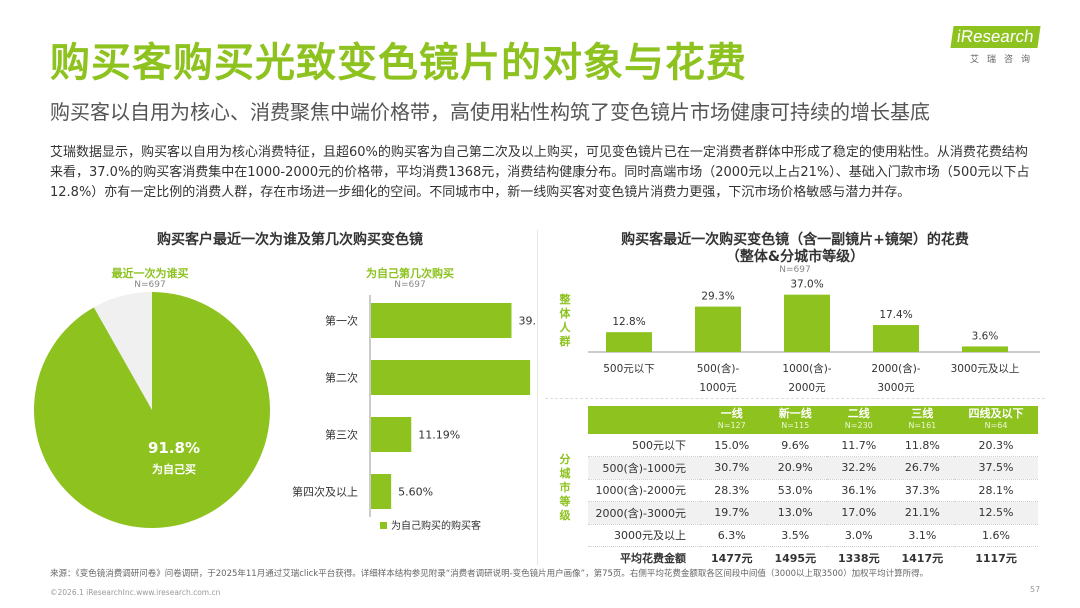 This screenshot has height=608, width=1080. What do you see at coordinates (985, 369) in the screenshot?
I see `vbar-category-label: 3000元及以上` at bounding box center [985, 369].